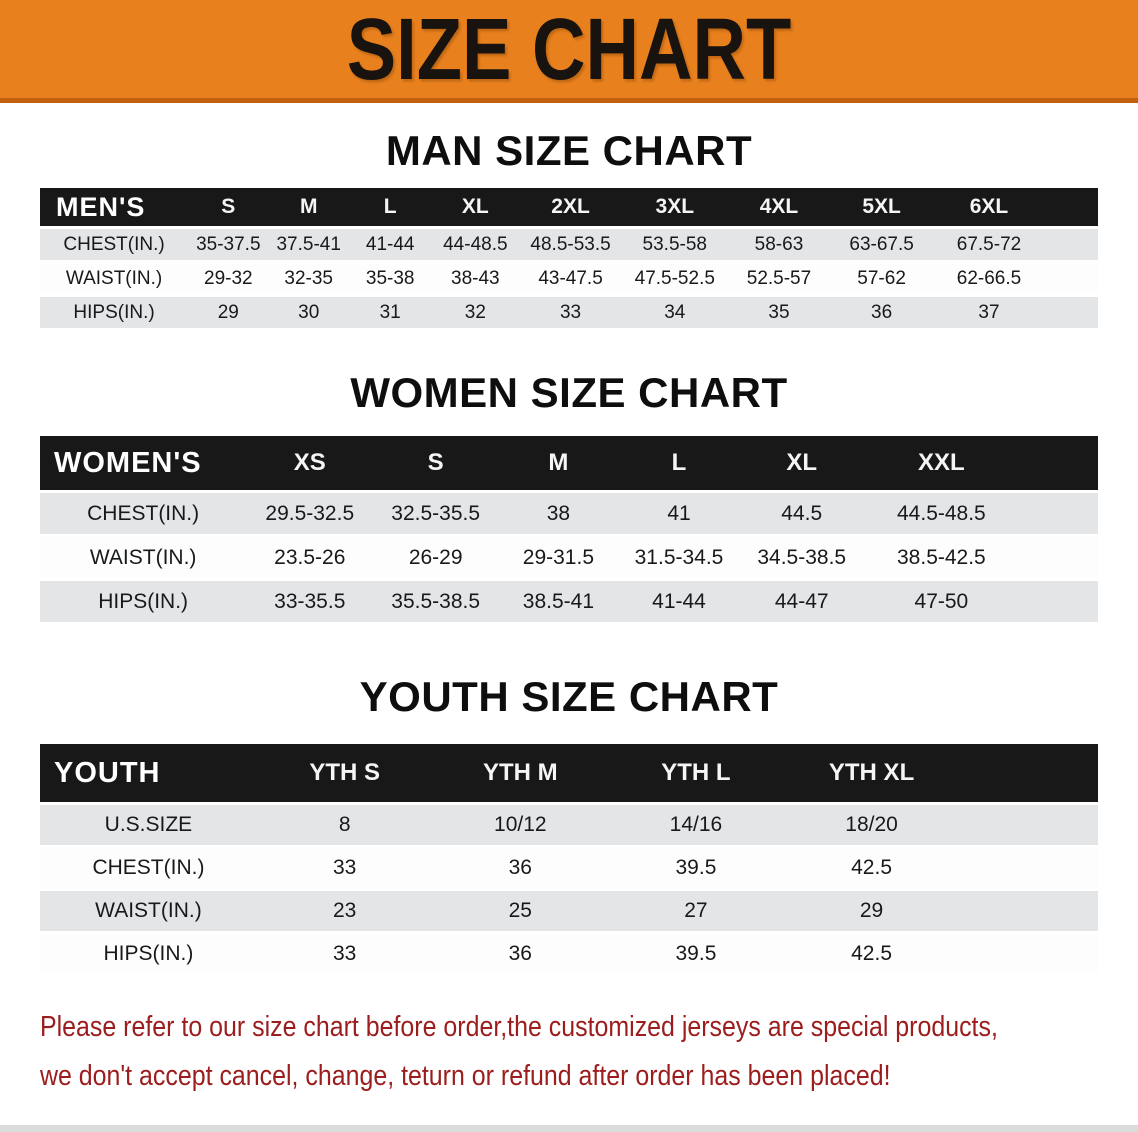  I want to click on size-column-header: YTH M, so click(520, 773).